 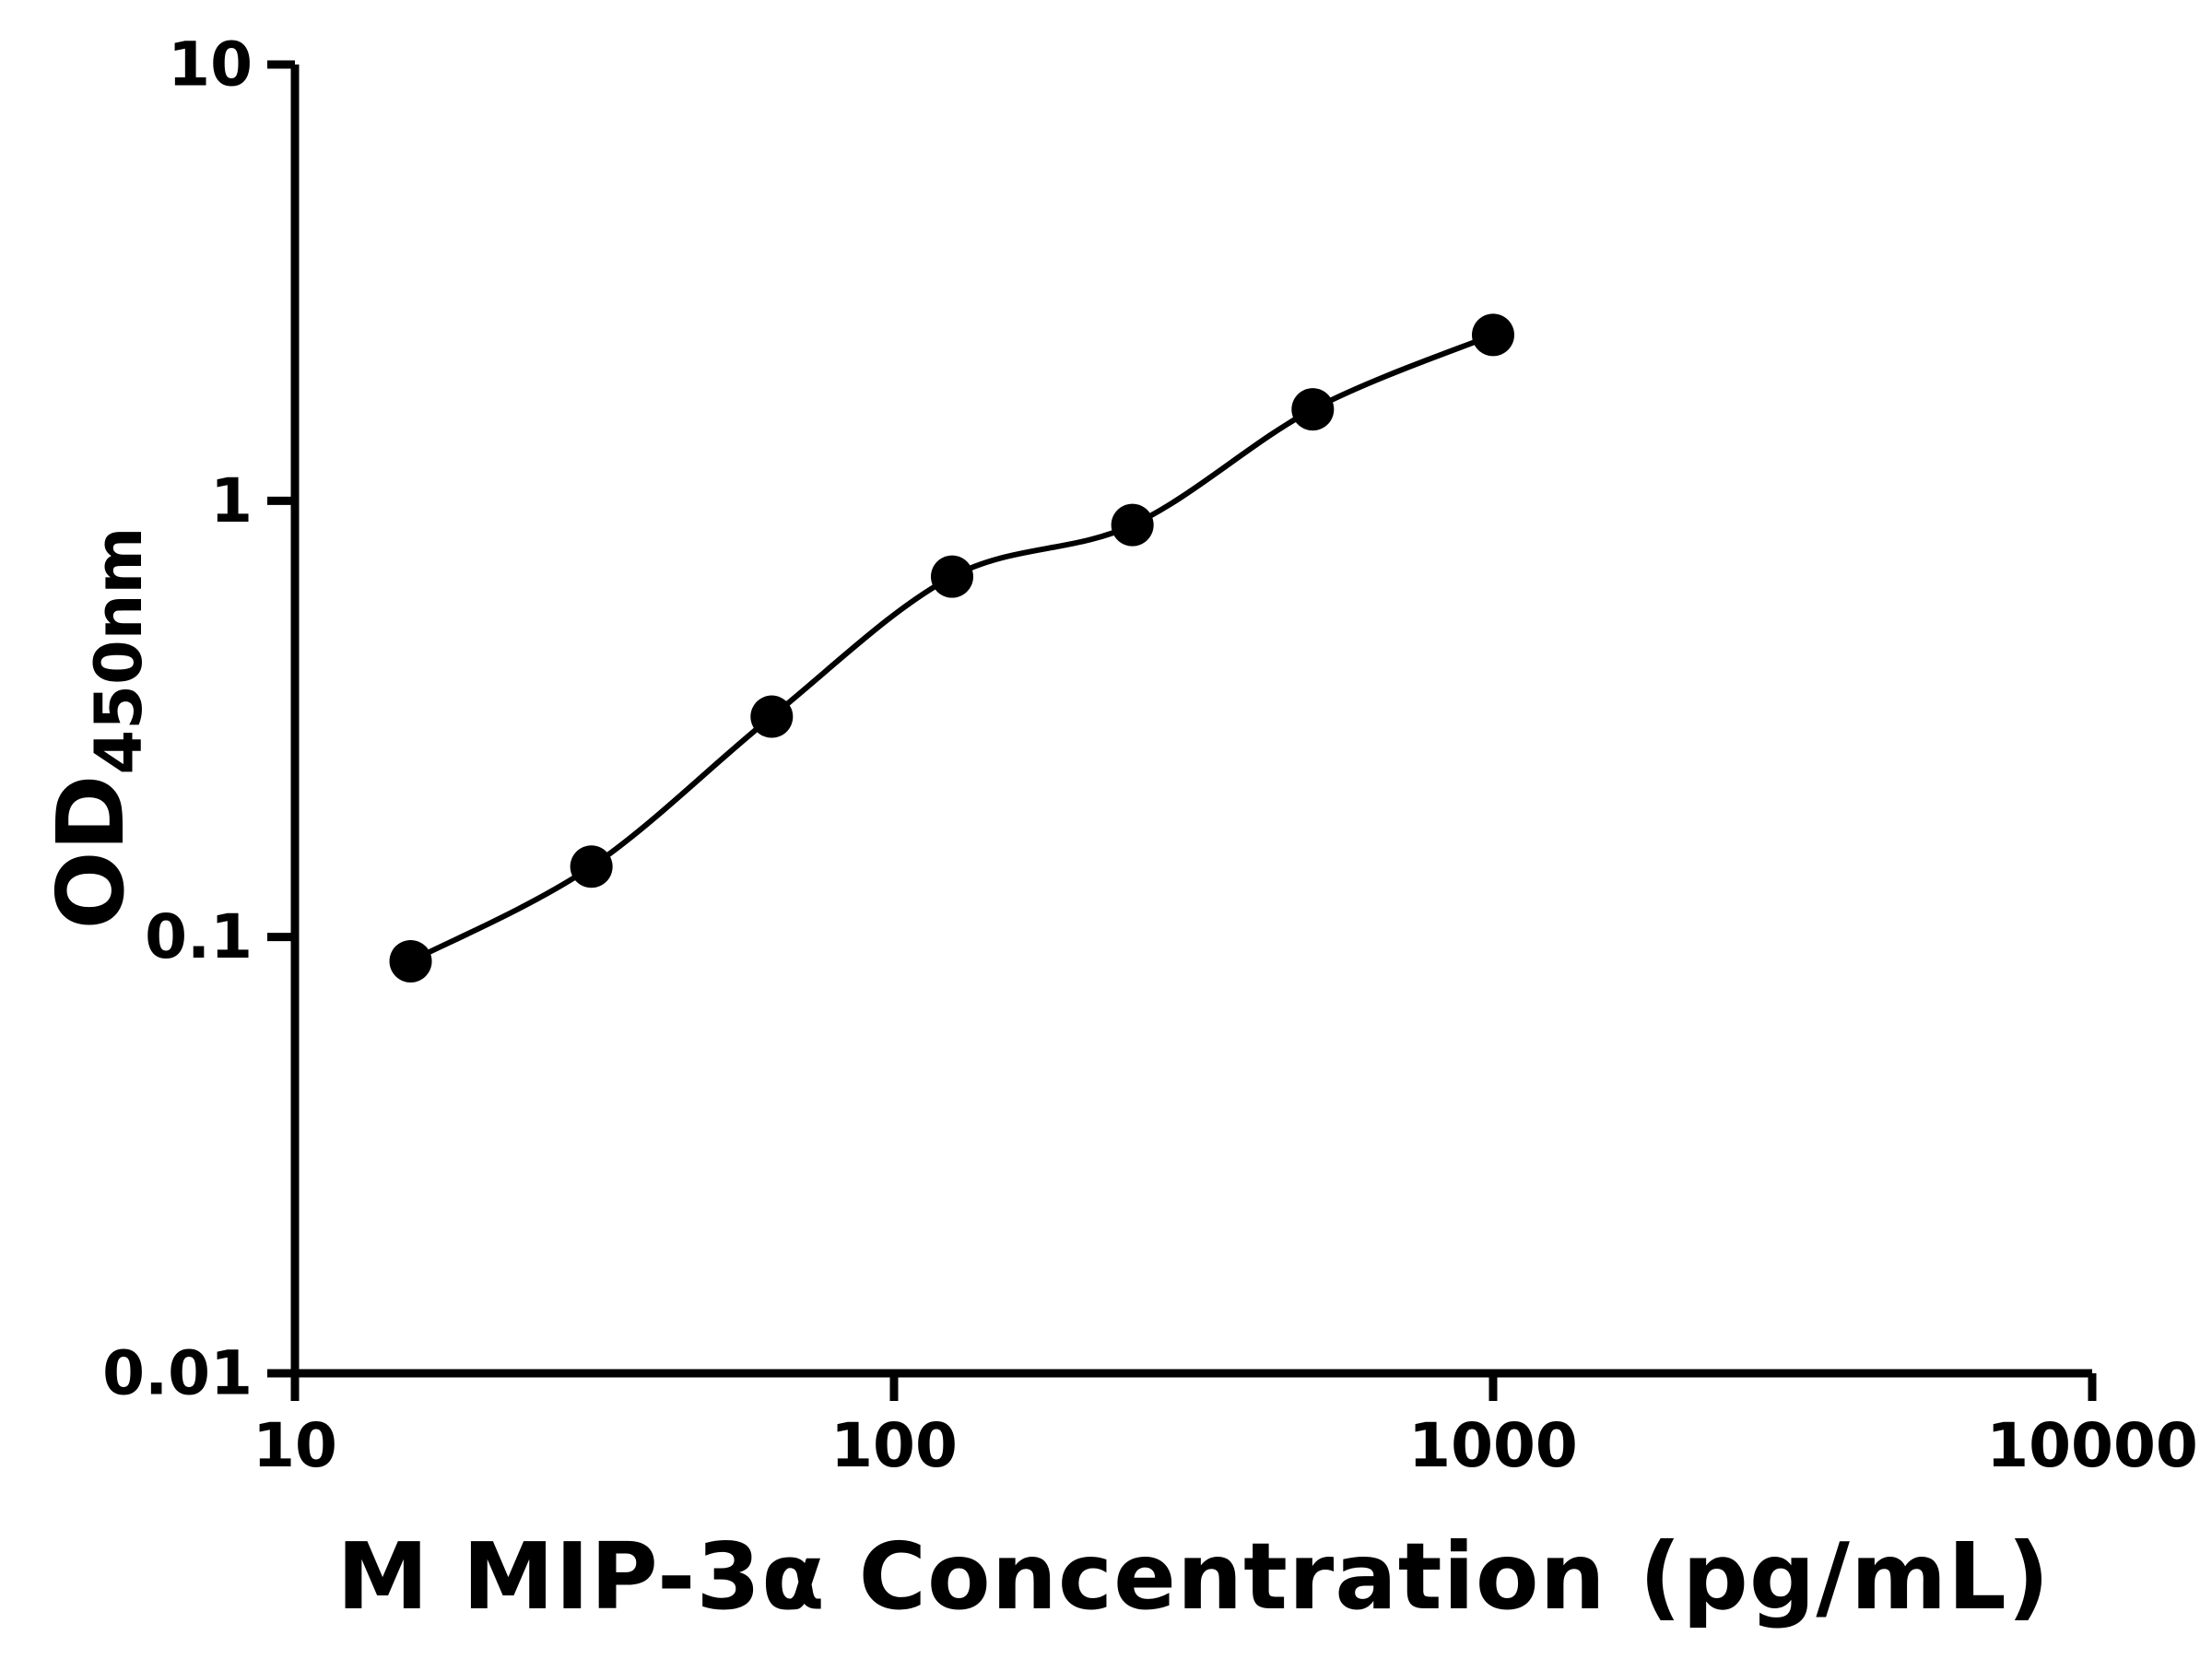 What do you see at coordinates (295, 1445) in the screenshot?
I see `x-tick-label: 10` at bounding box center [295, 1445].